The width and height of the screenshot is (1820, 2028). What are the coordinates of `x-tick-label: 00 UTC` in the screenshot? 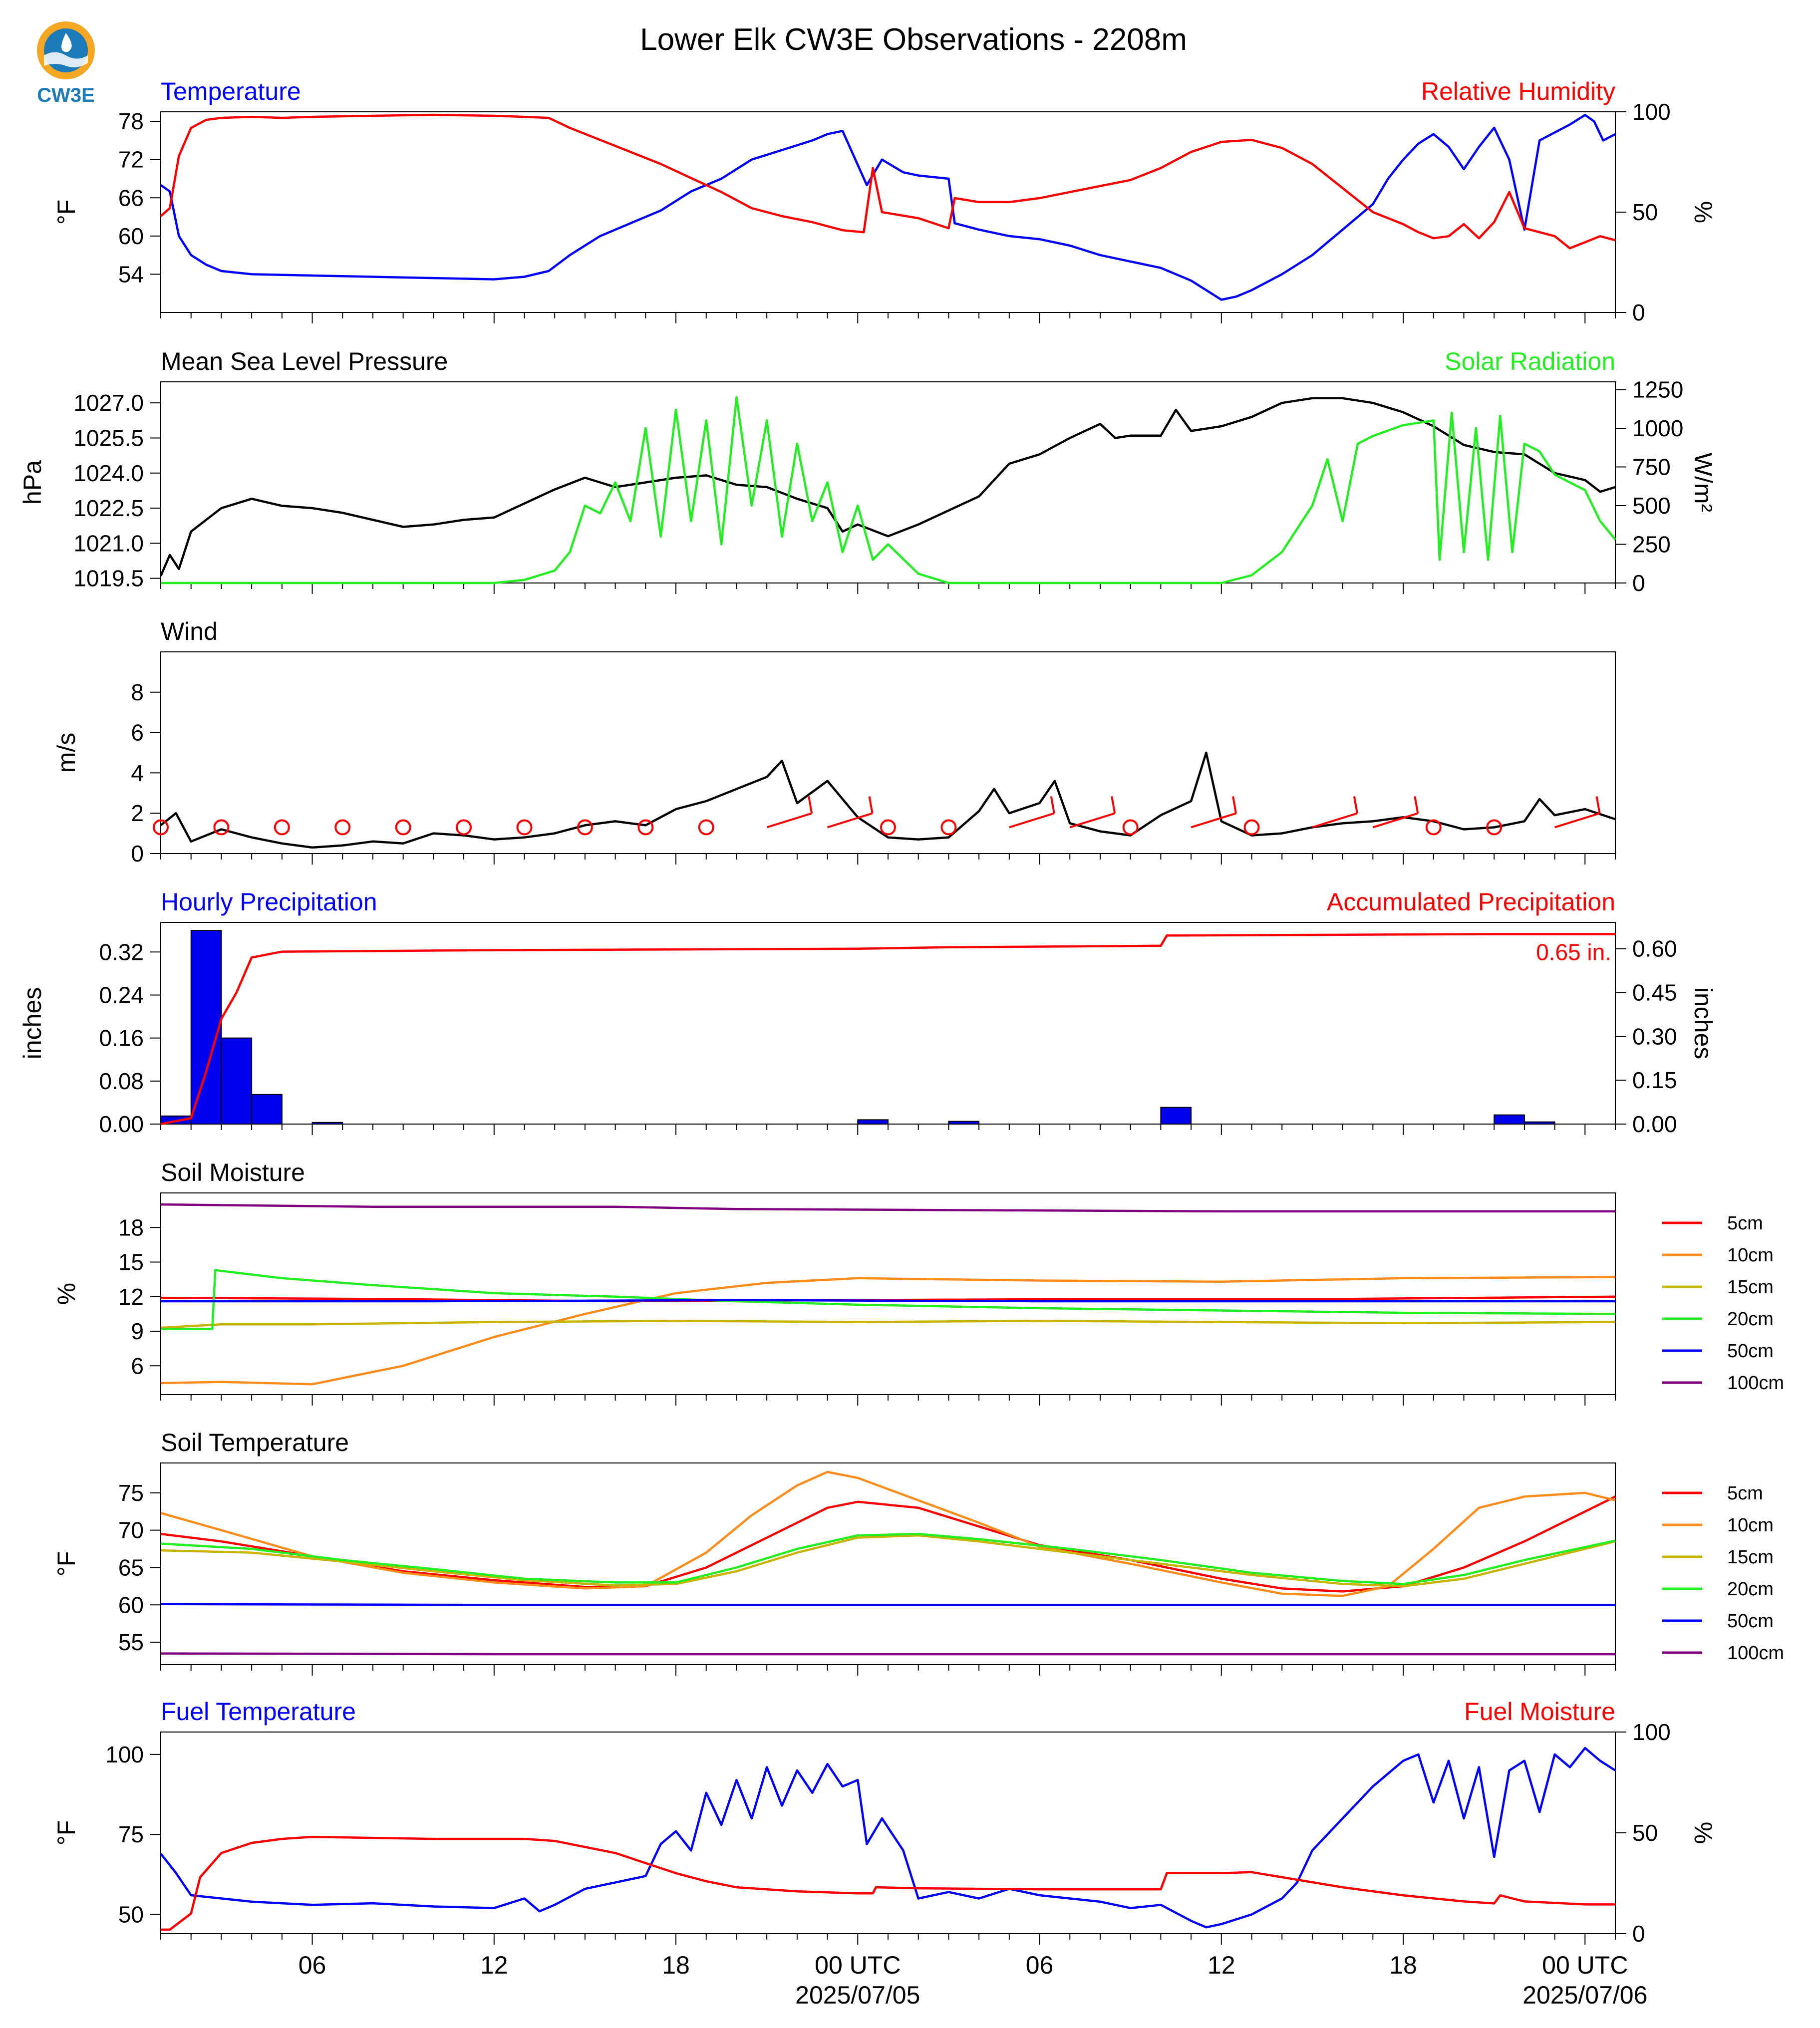 It's located at (858, 1965).